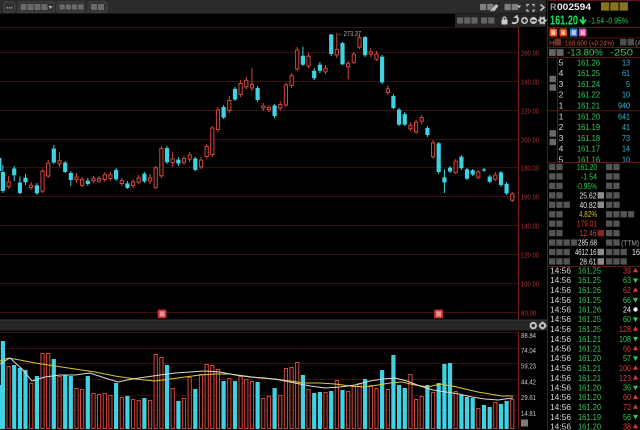 The image size is (640, 430). I want to click on svg-text: 161.18, so click(588, 138).